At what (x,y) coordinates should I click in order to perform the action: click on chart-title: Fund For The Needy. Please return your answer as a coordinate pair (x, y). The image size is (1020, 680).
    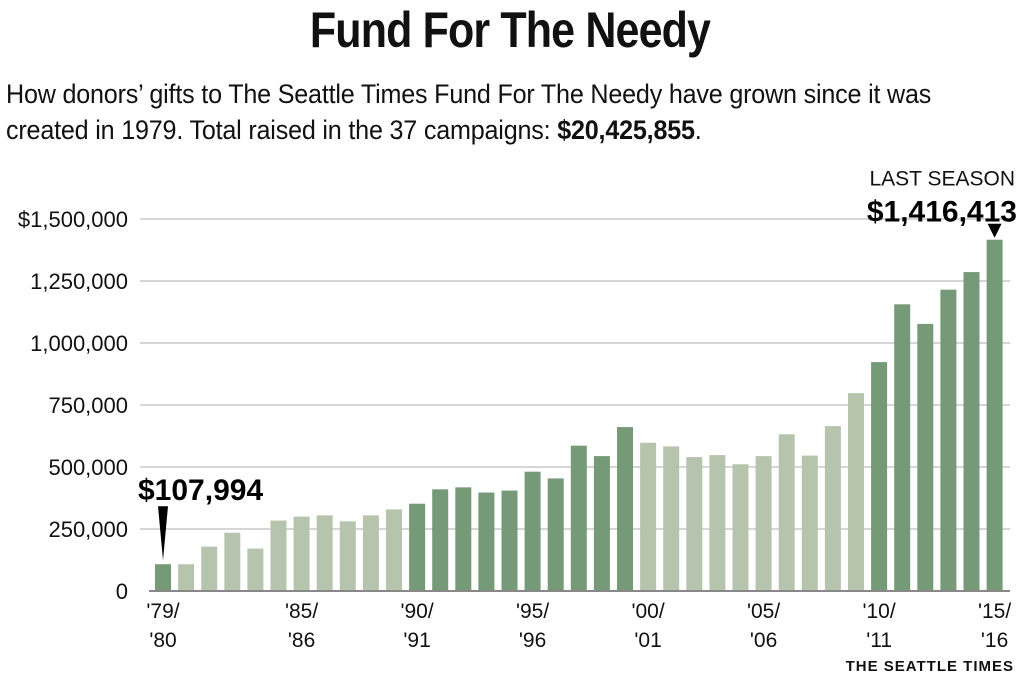
    Looking at the image, I should click on (510, 30).